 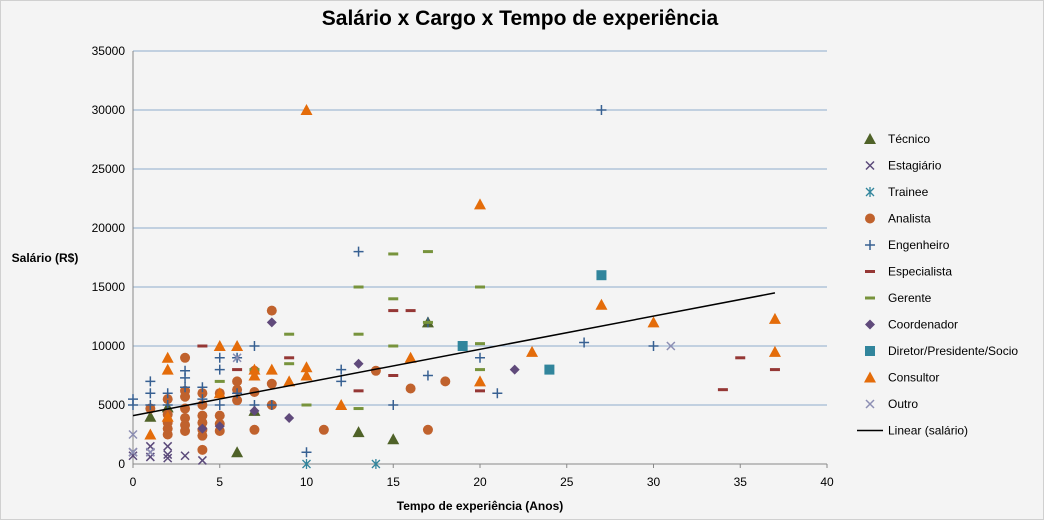 I want to click on legend-label: Estagiário, so click(x=915, y=166).